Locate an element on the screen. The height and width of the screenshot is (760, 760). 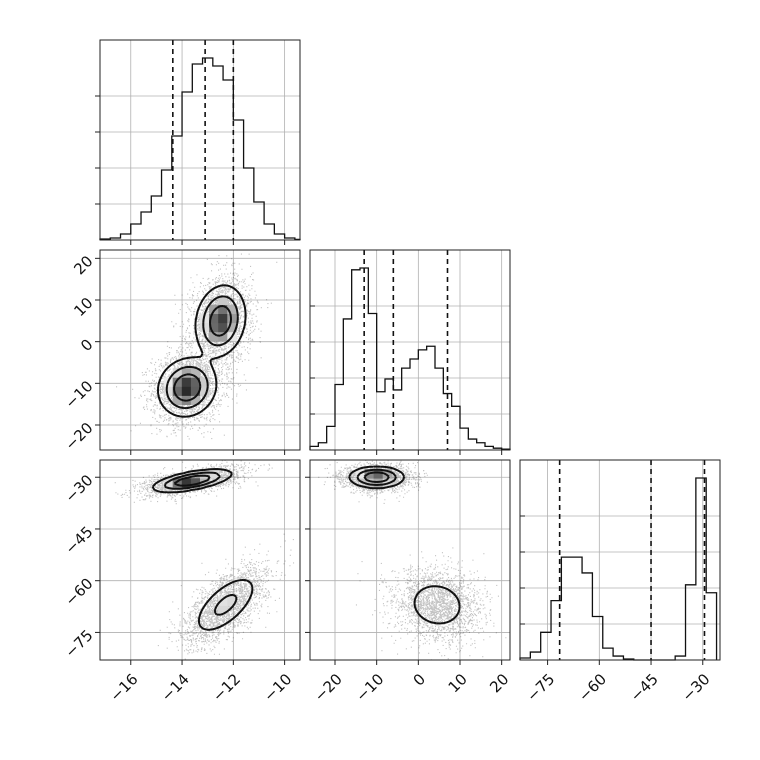
pair-panel-p2-p3 is located at coordinates (408, 562).